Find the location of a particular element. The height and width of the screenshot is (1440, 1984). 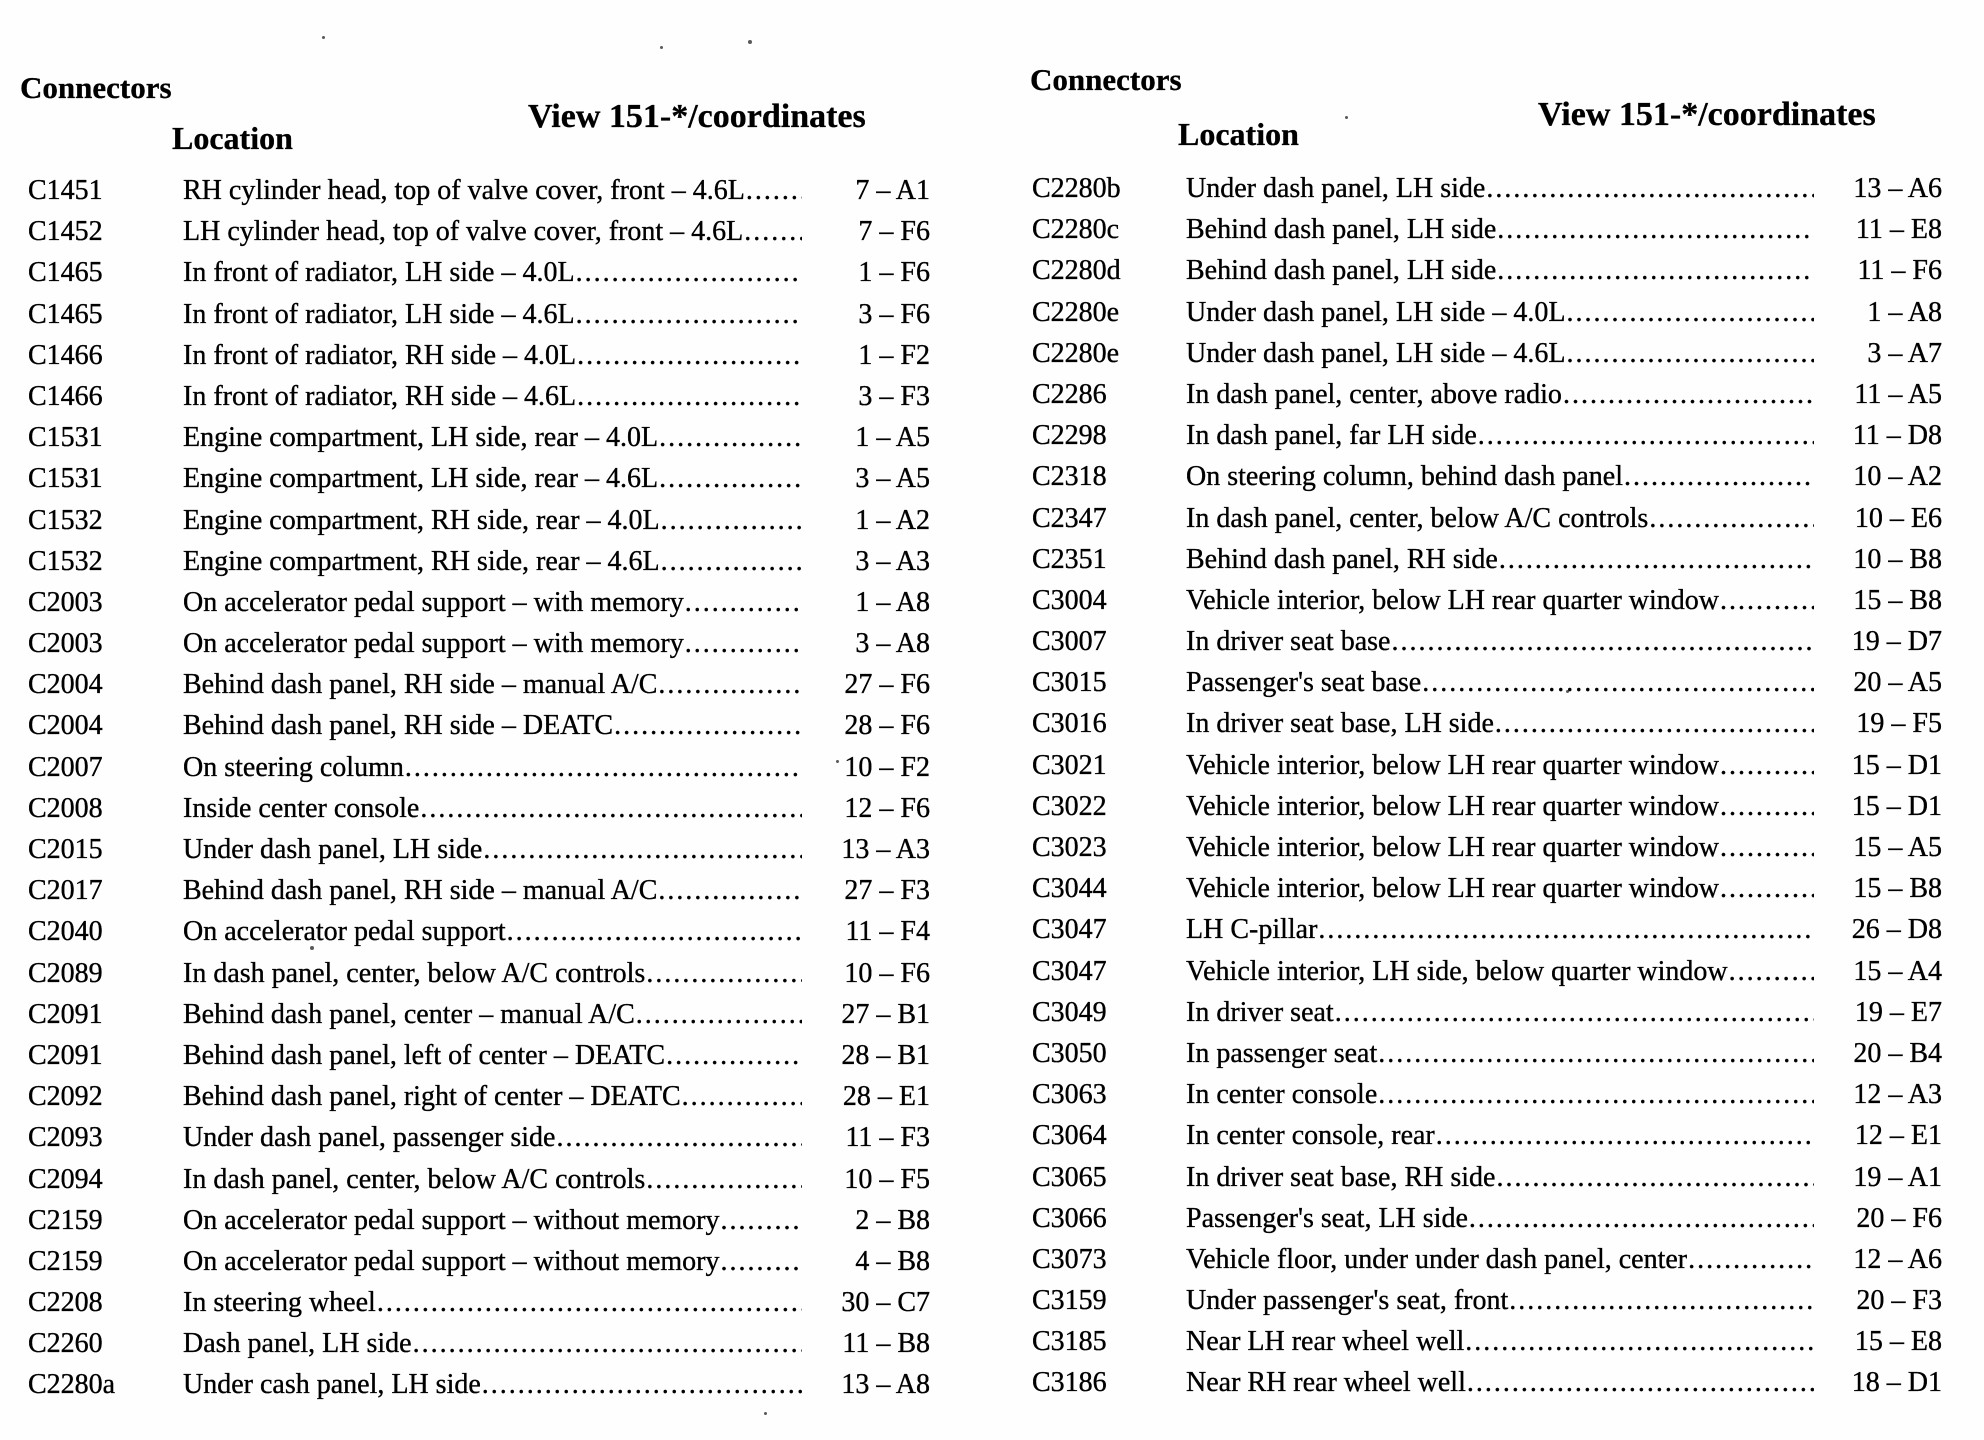

connector-row: C2298 In dash panel, far LH side 11 – D8 is located at coordinates (1487, 435).